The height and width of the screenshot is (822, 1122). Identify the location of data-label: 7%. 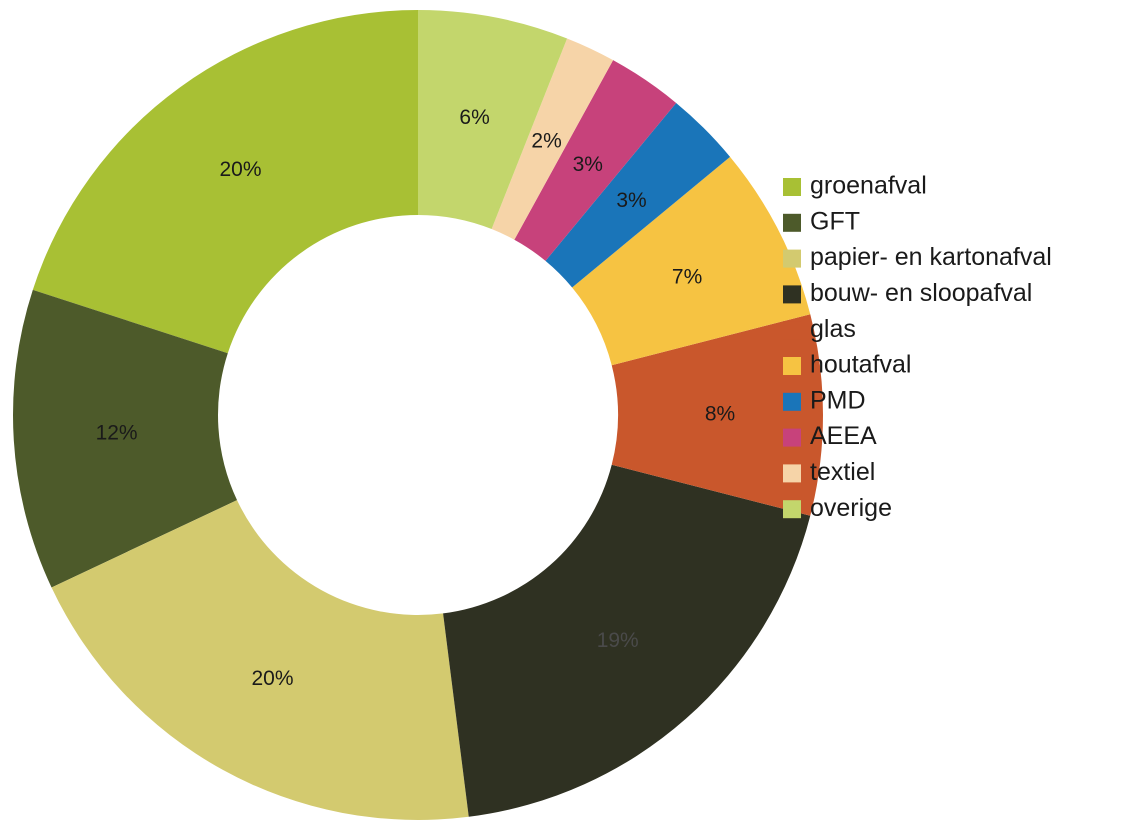
(687, 276).